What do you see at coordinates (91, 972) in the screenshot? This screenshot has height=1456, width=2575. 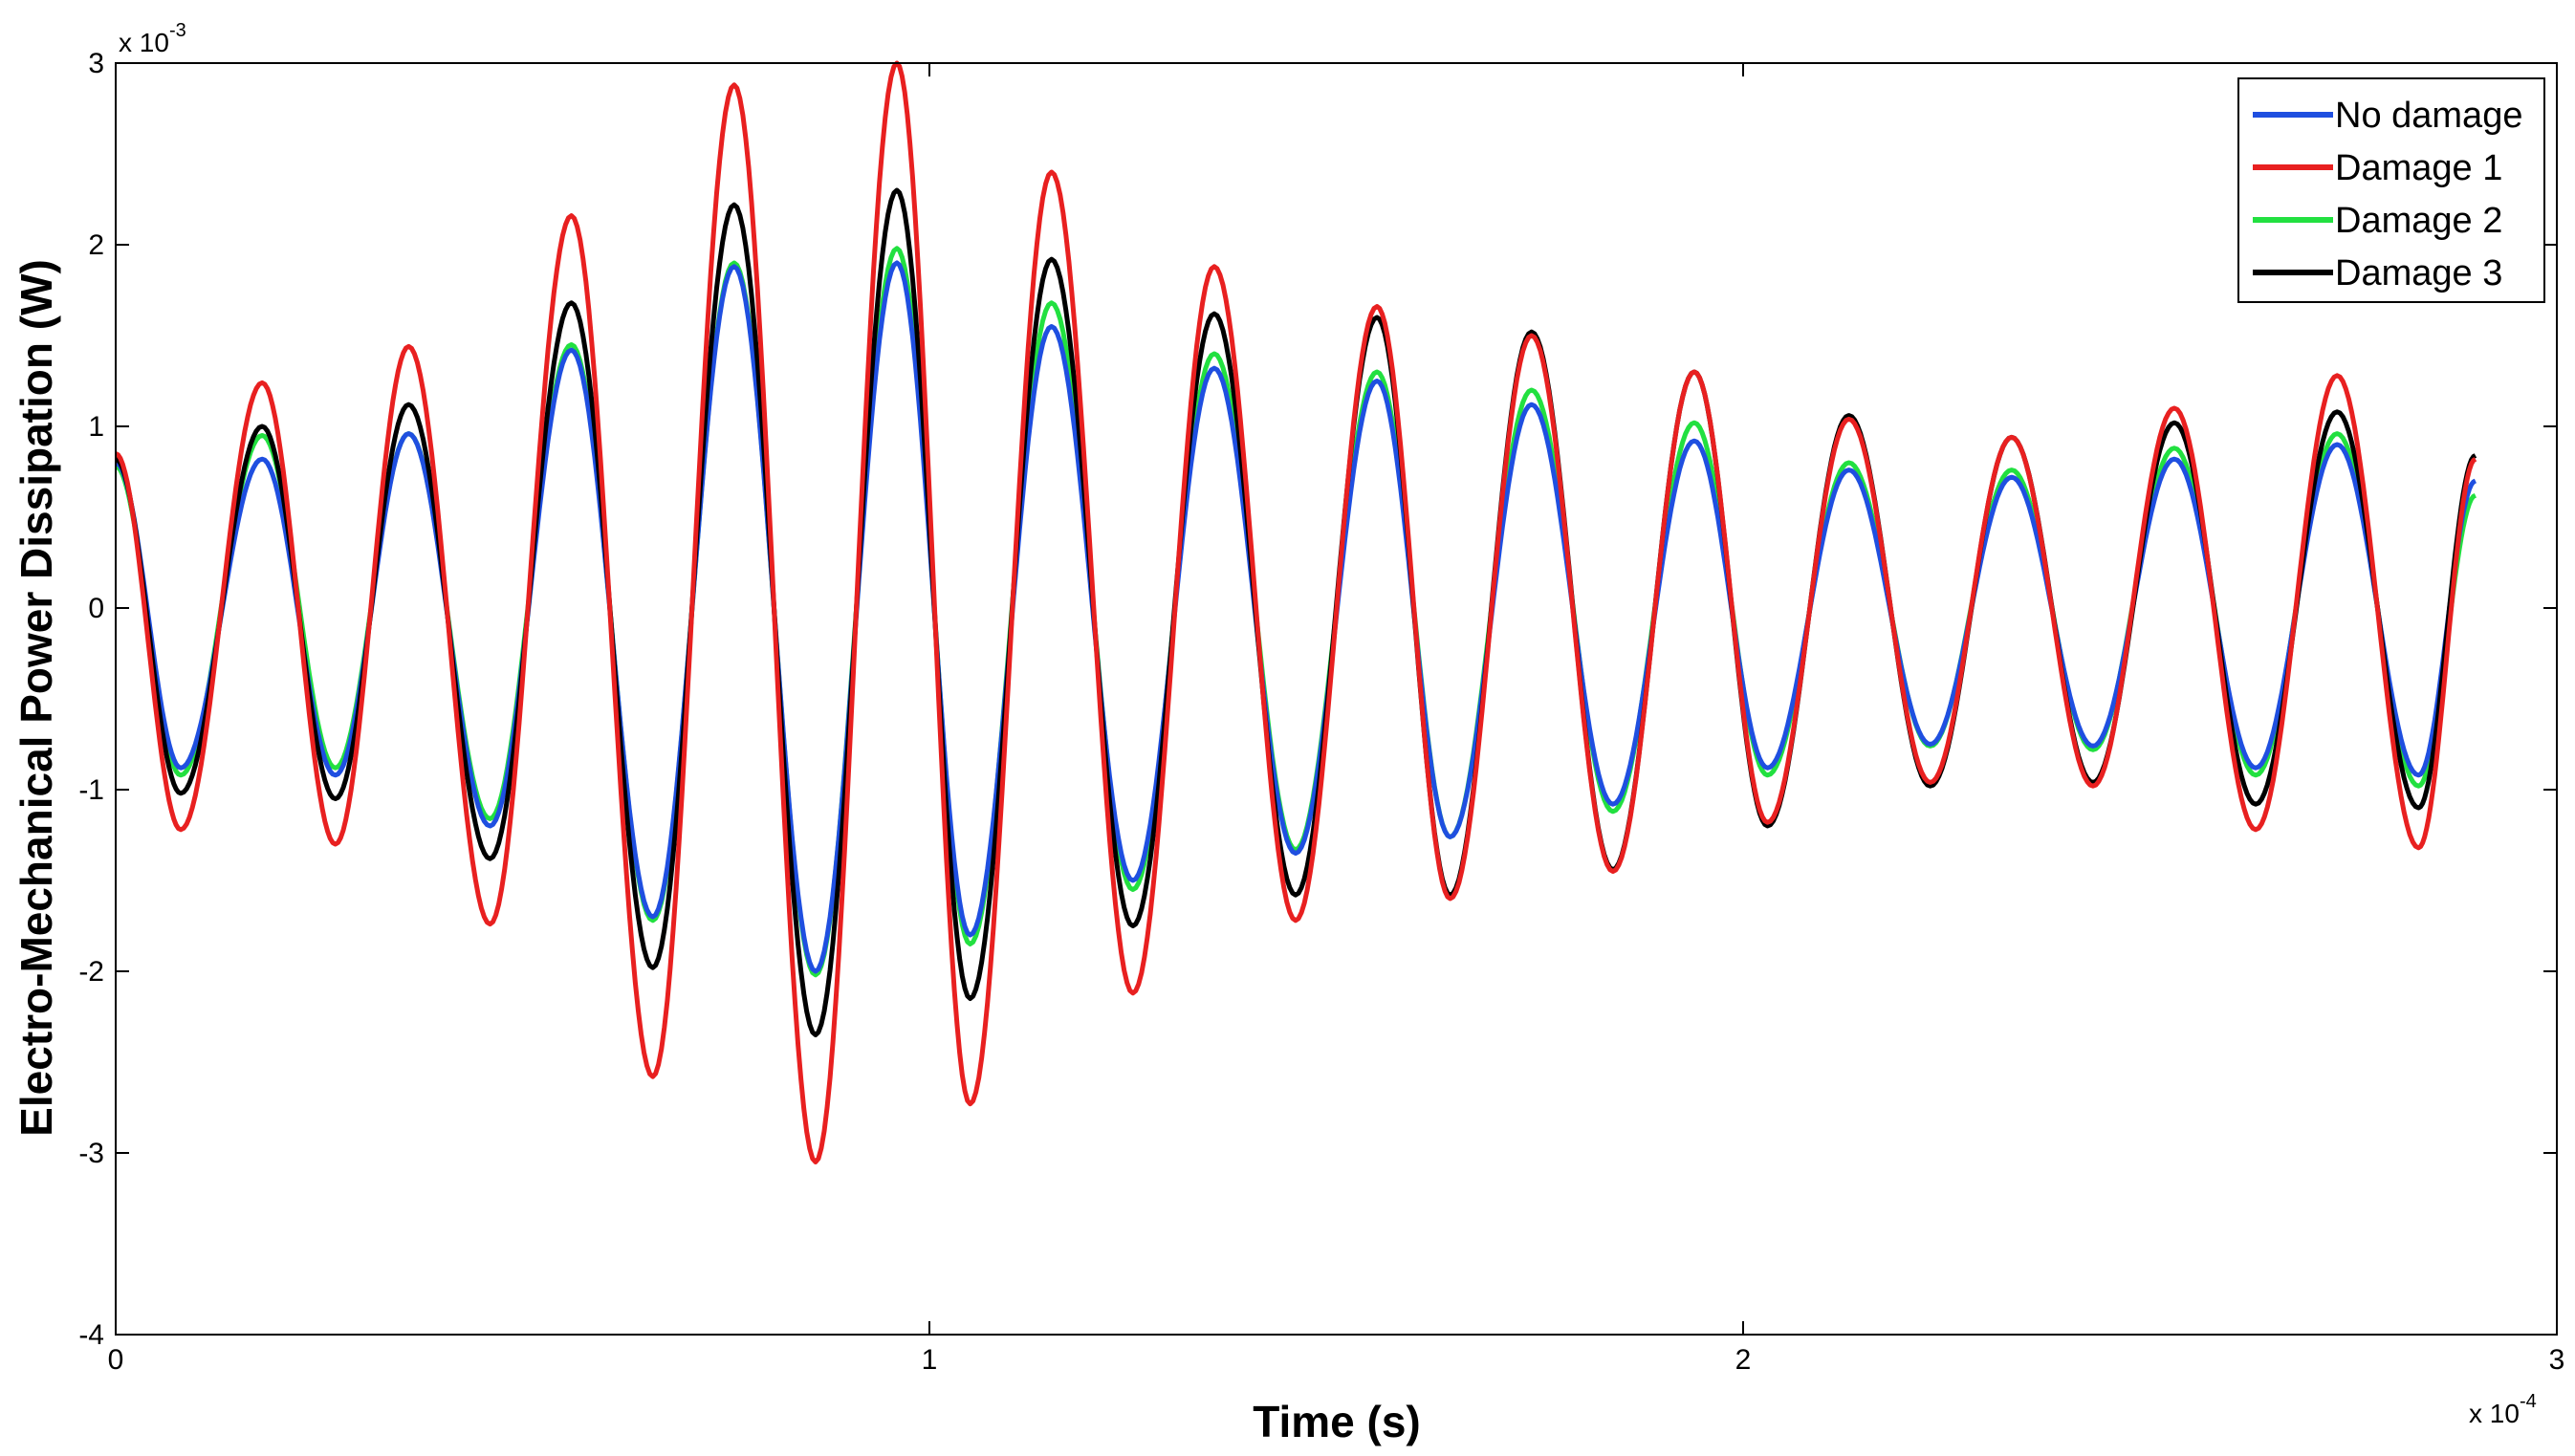 I see `y-tick-label: -2` at bounding box center [91, 972].